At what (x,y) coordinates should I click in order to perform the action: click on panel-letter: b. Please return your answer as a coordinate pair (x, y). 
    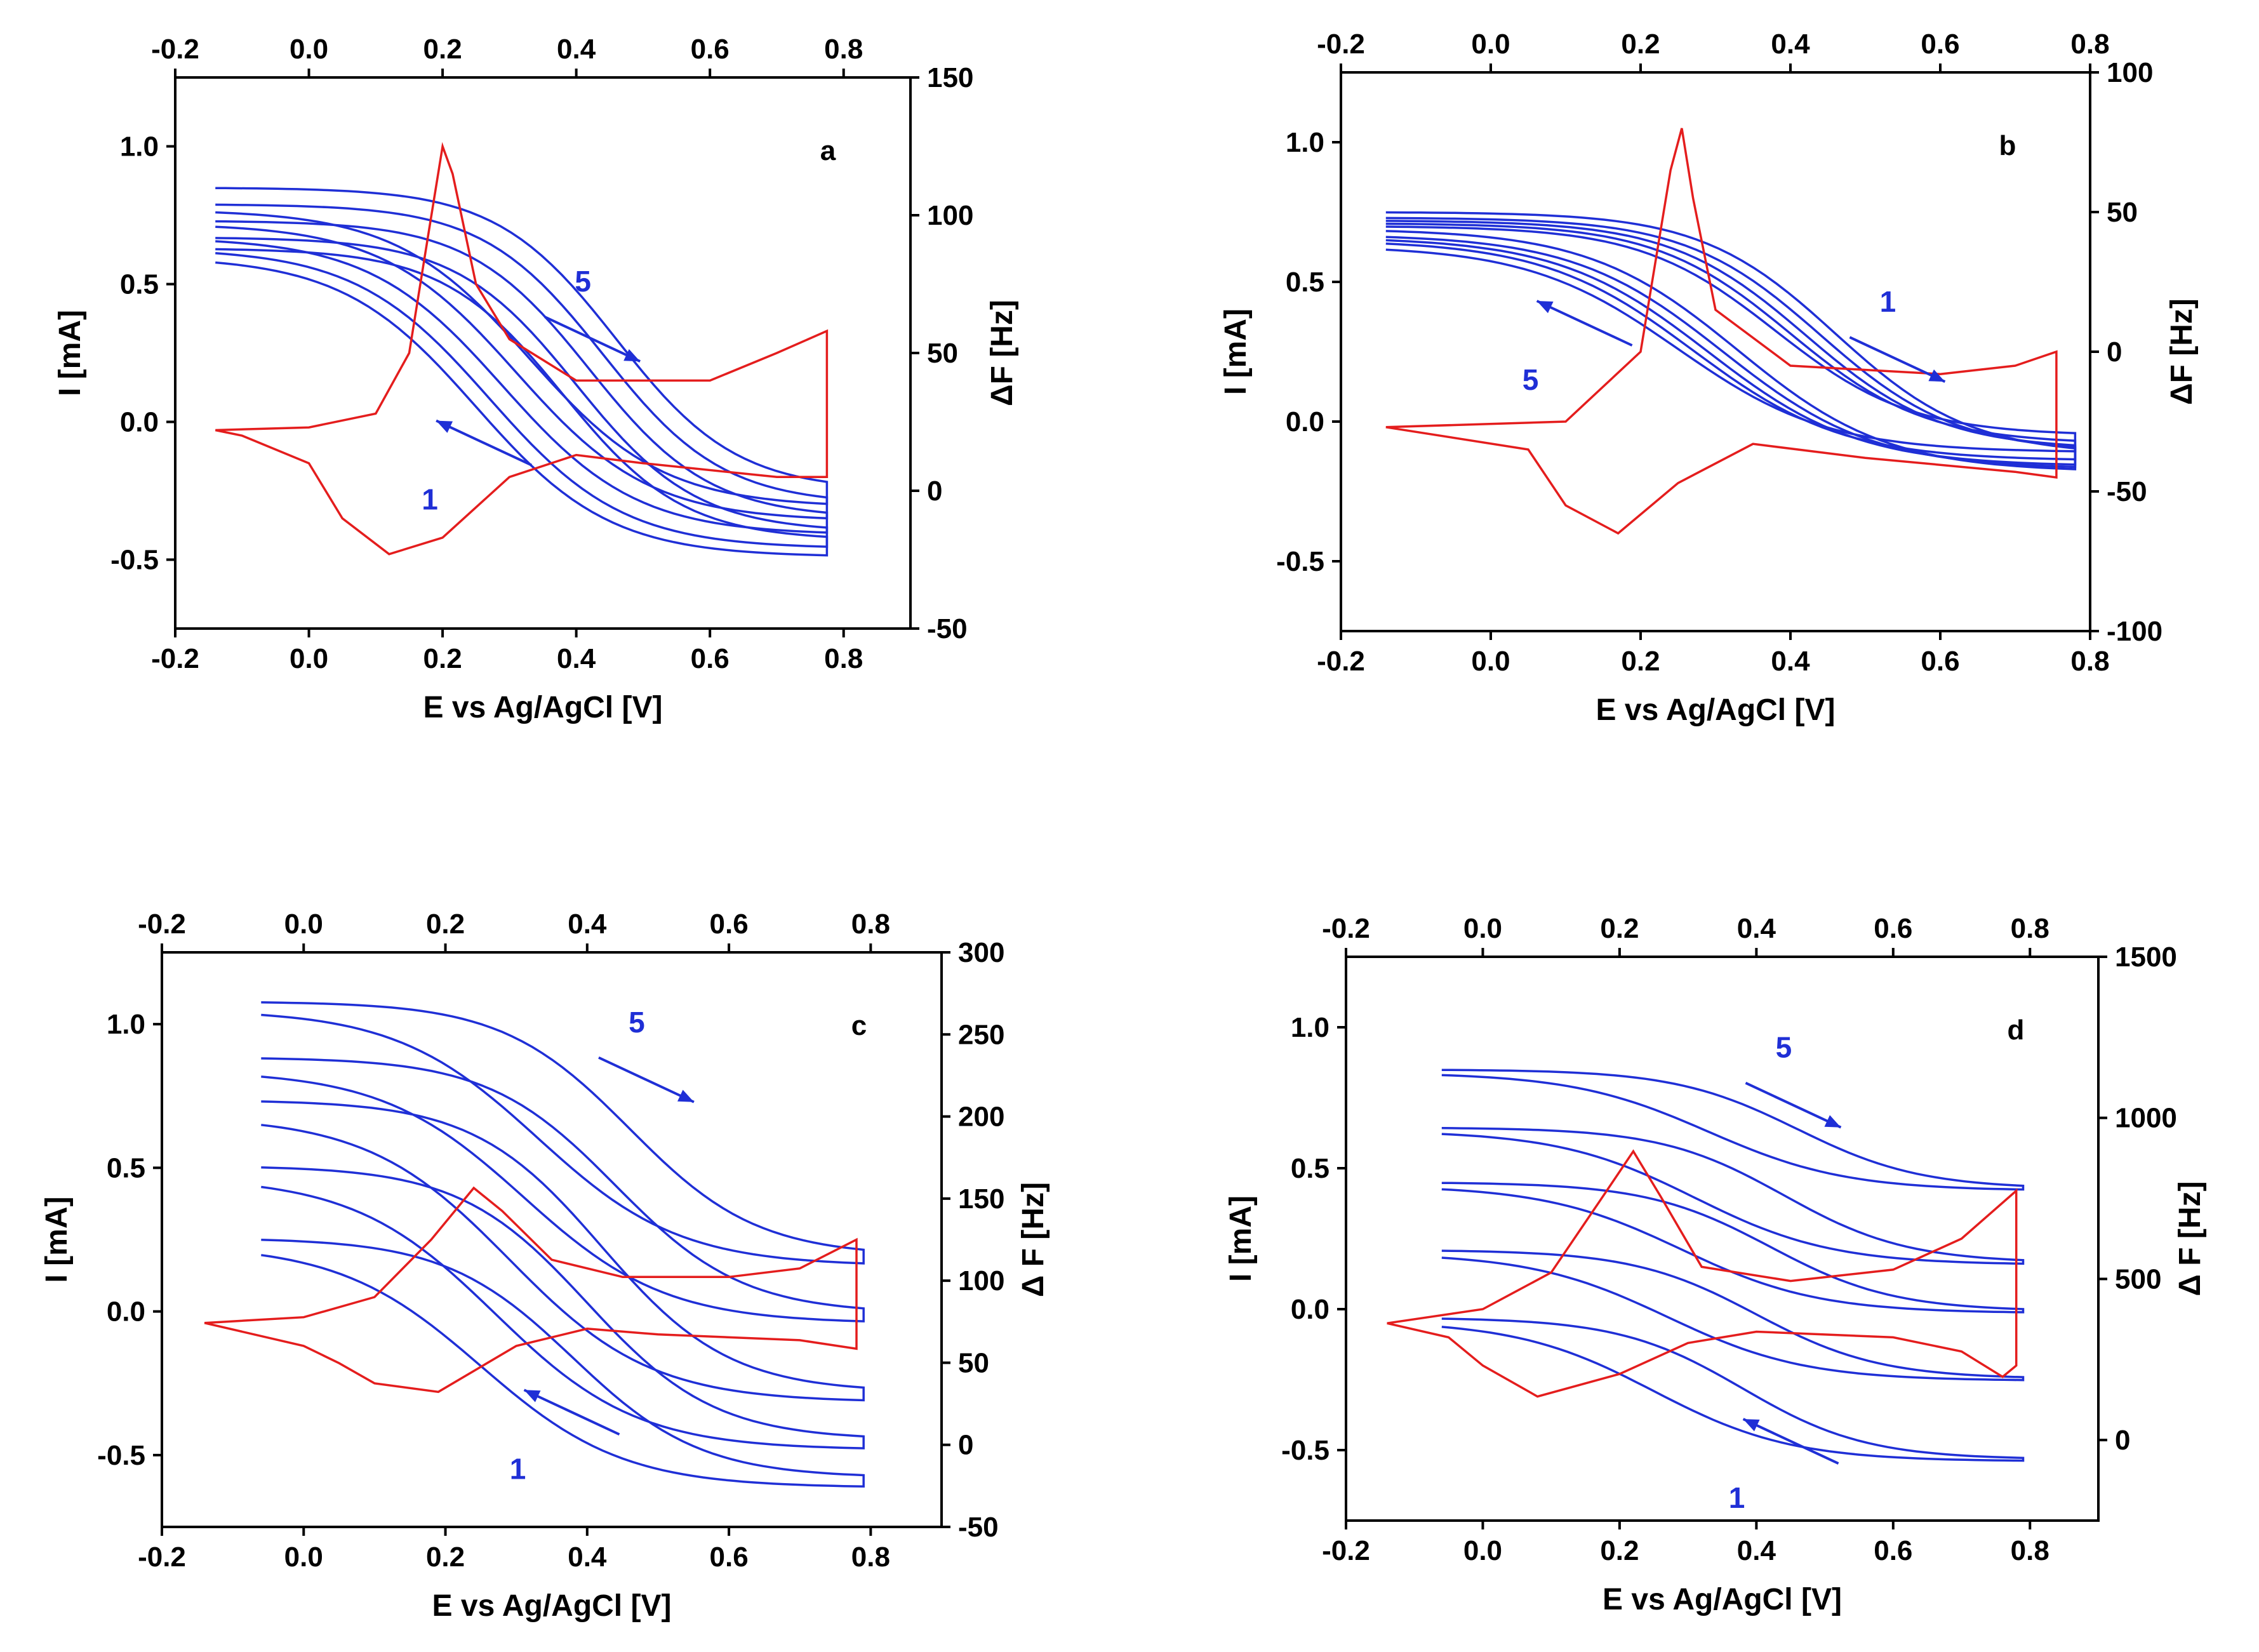
    Looking at the image, I should click on (2007, 145).